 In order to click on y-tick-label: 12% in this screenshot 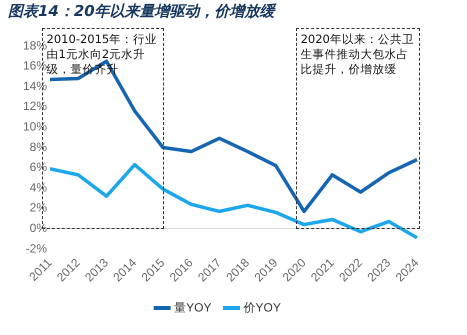, I will do `click(35, 106)`.